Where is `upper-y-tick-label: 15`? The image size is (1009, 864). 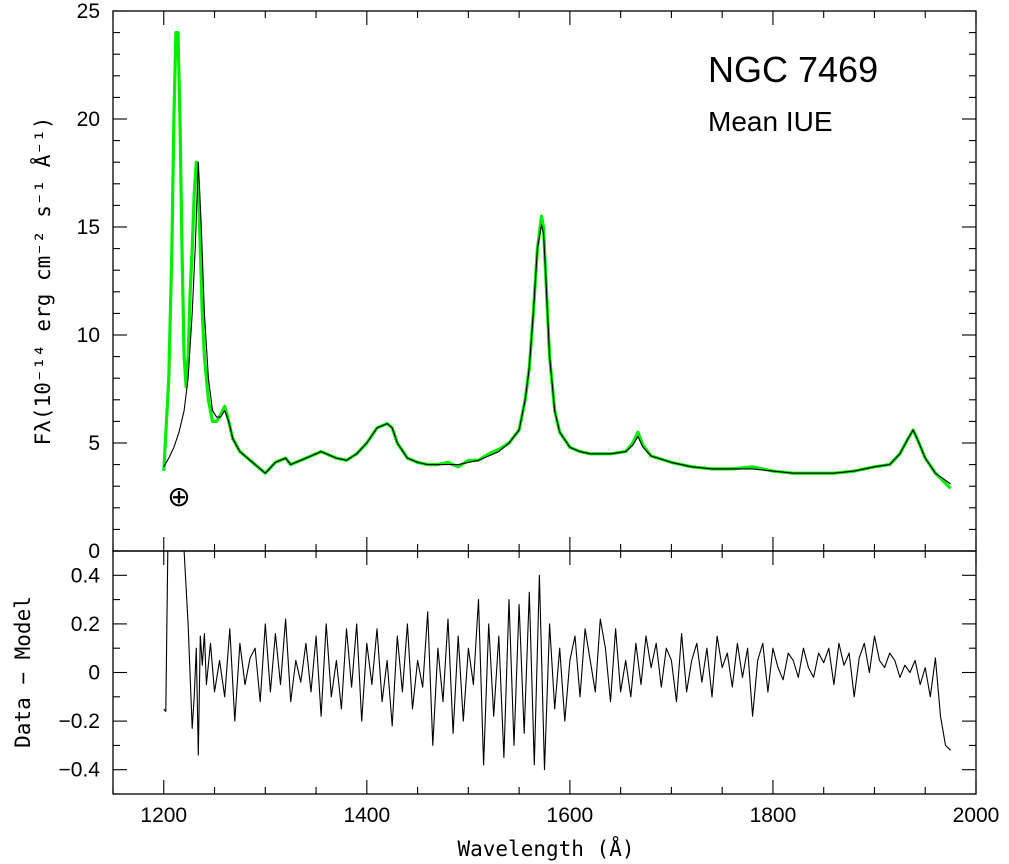
upper-y-tick-label: 15 is located at coordinates (88, 227).